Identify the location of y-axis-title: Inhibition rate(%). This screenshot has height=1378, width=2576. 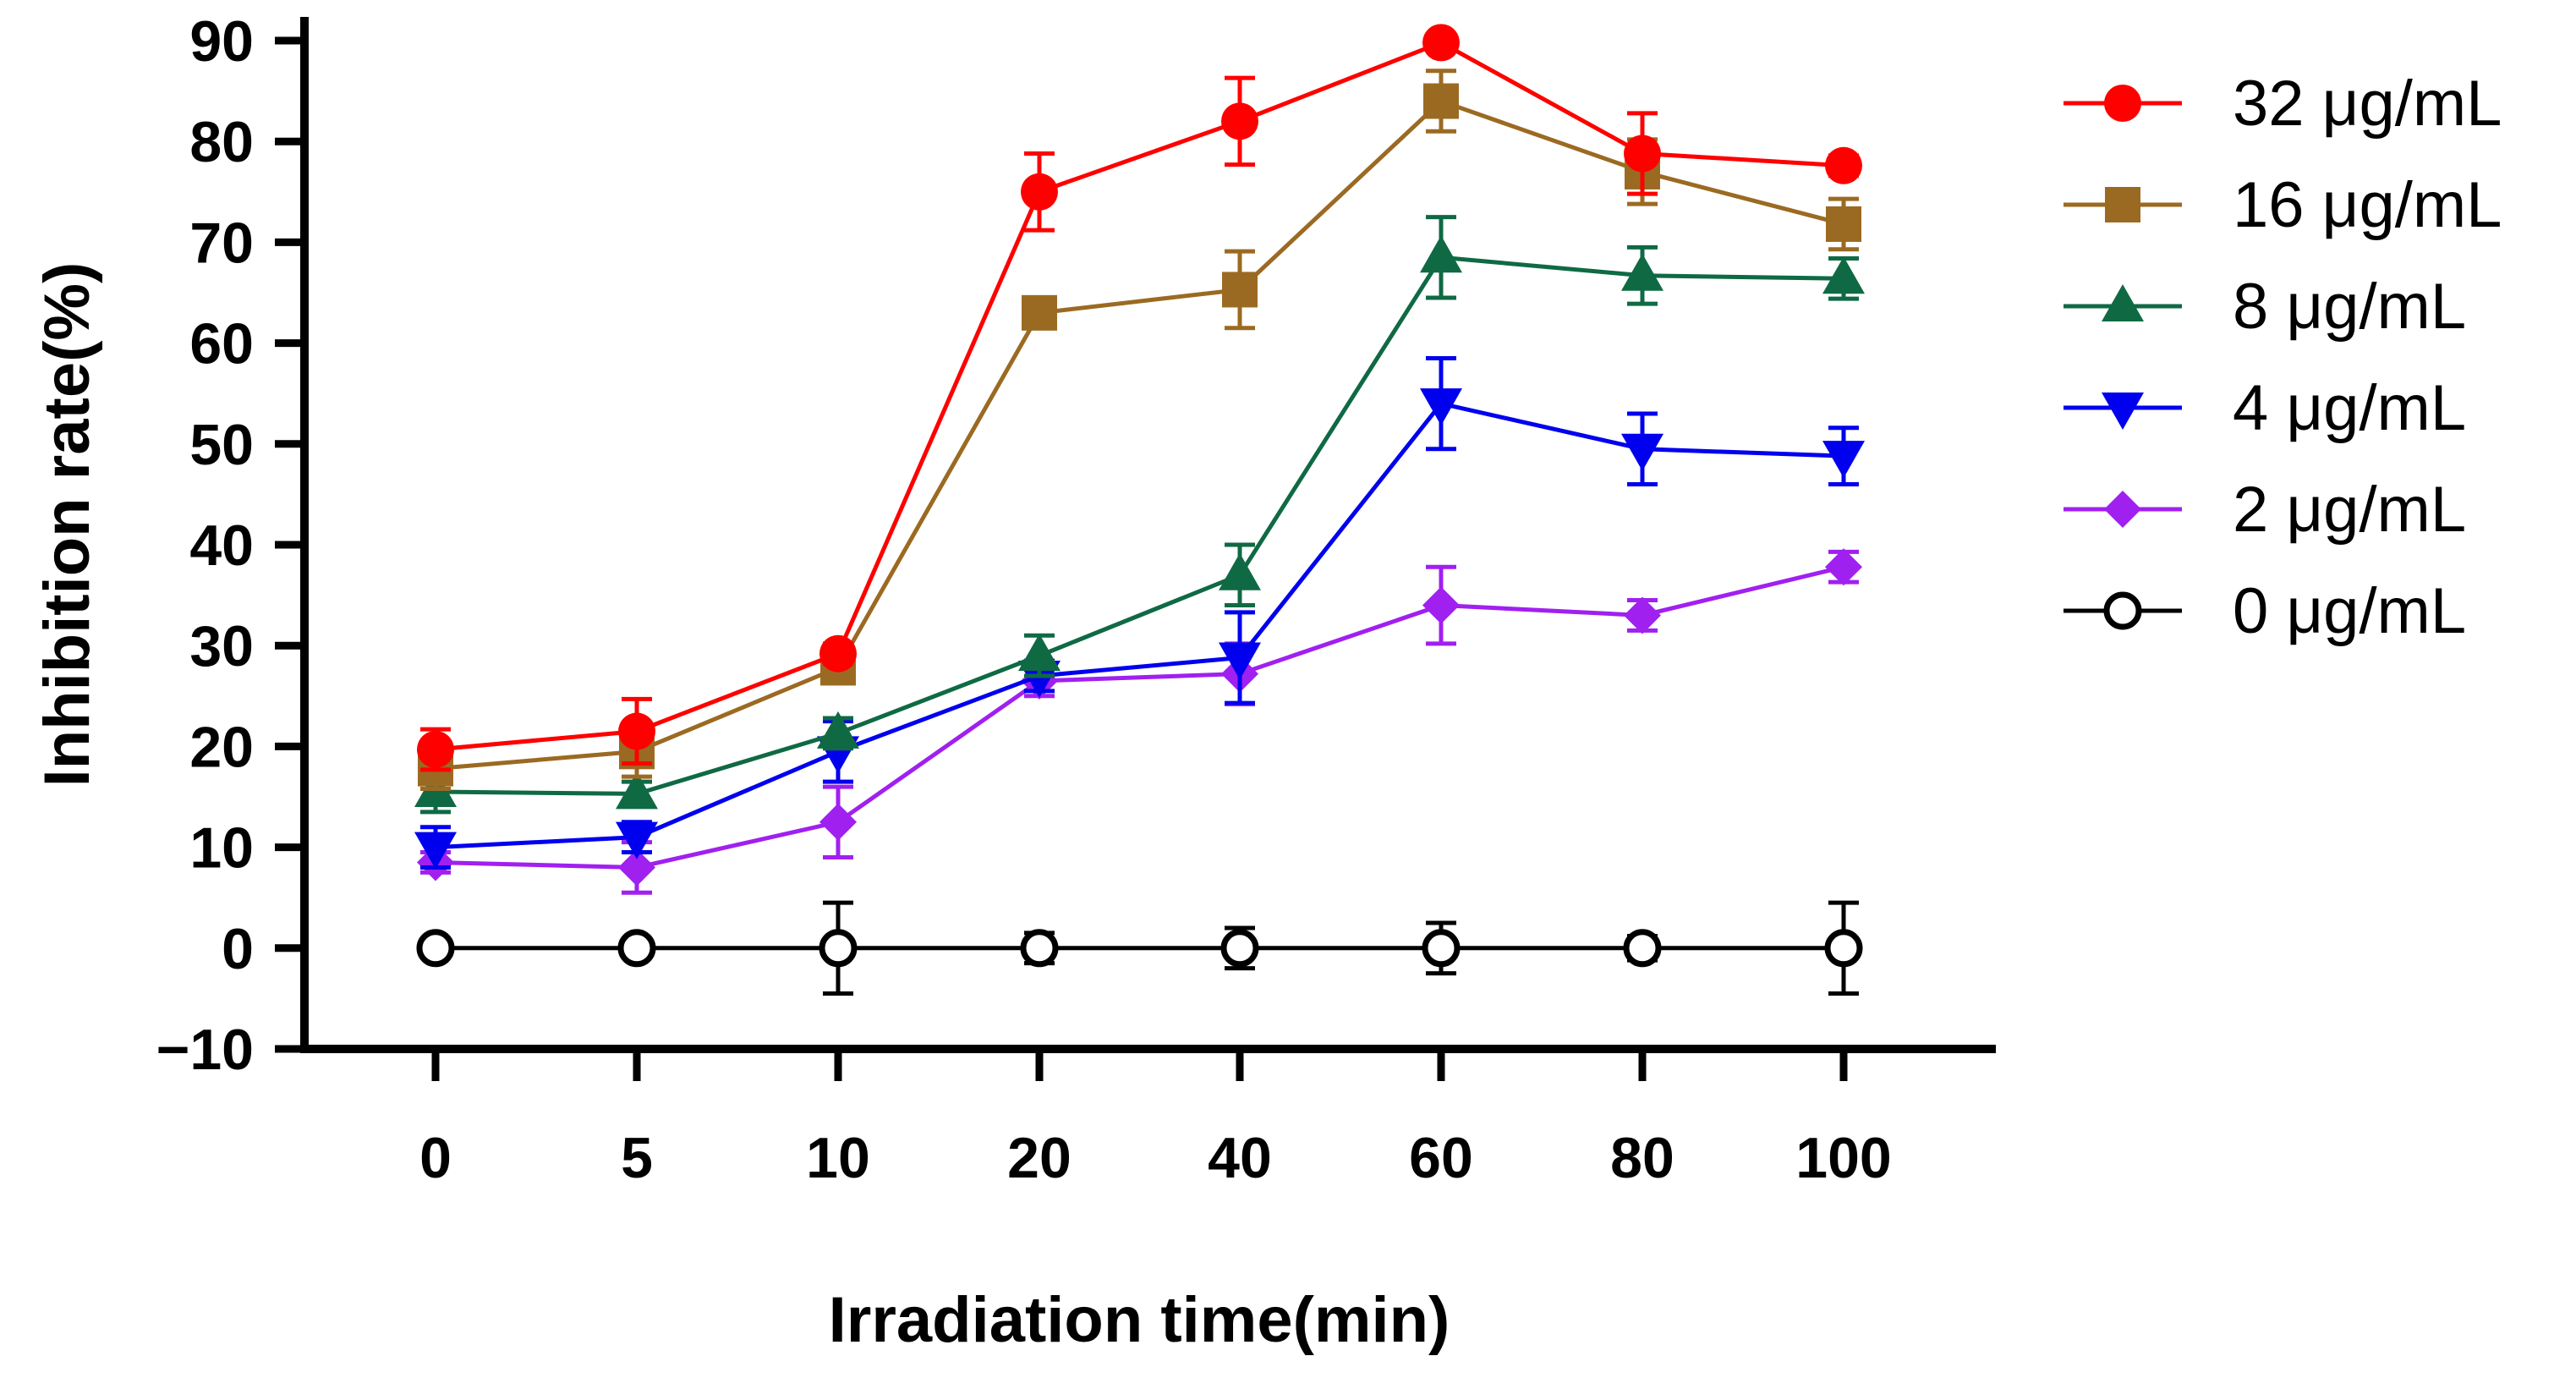
(67, 525).